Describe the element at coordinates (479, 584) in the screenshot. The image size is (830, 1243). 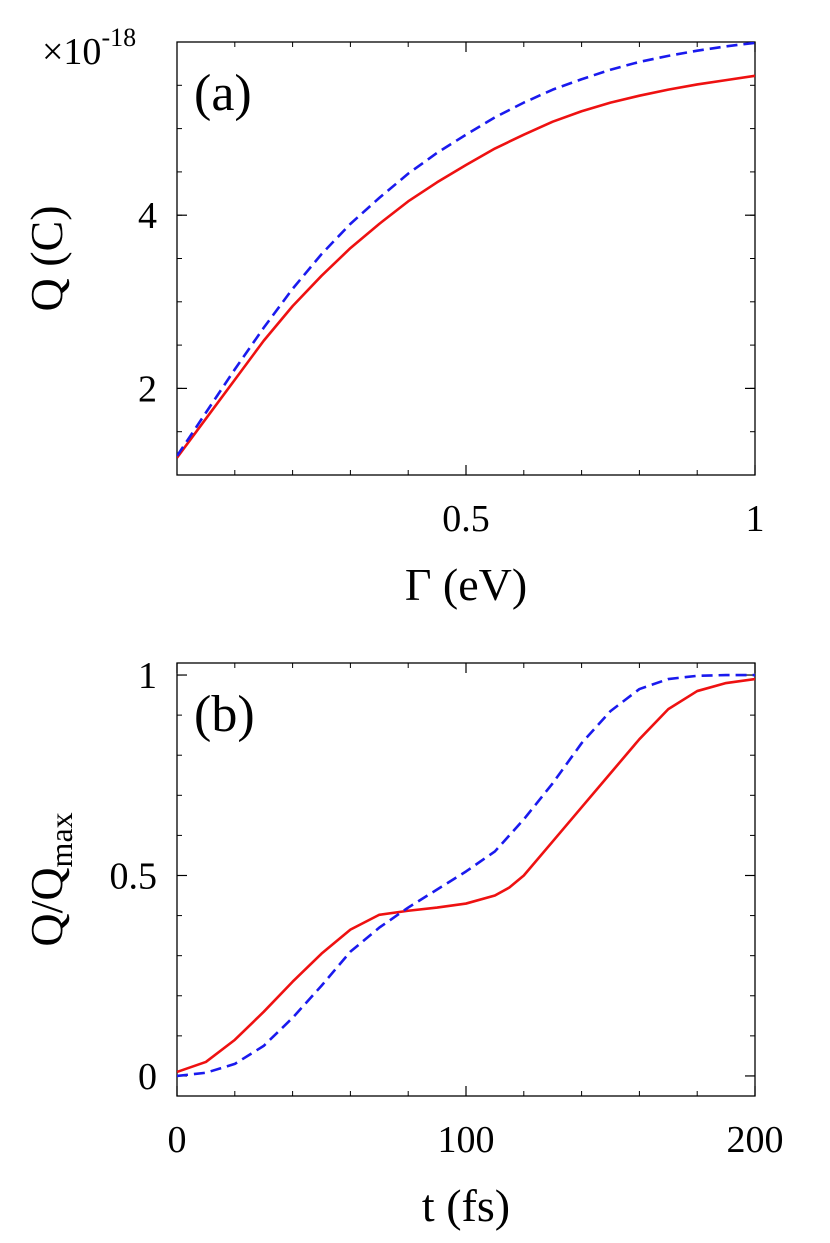
I see `x-axis-label-unit: (eV)` at that location.